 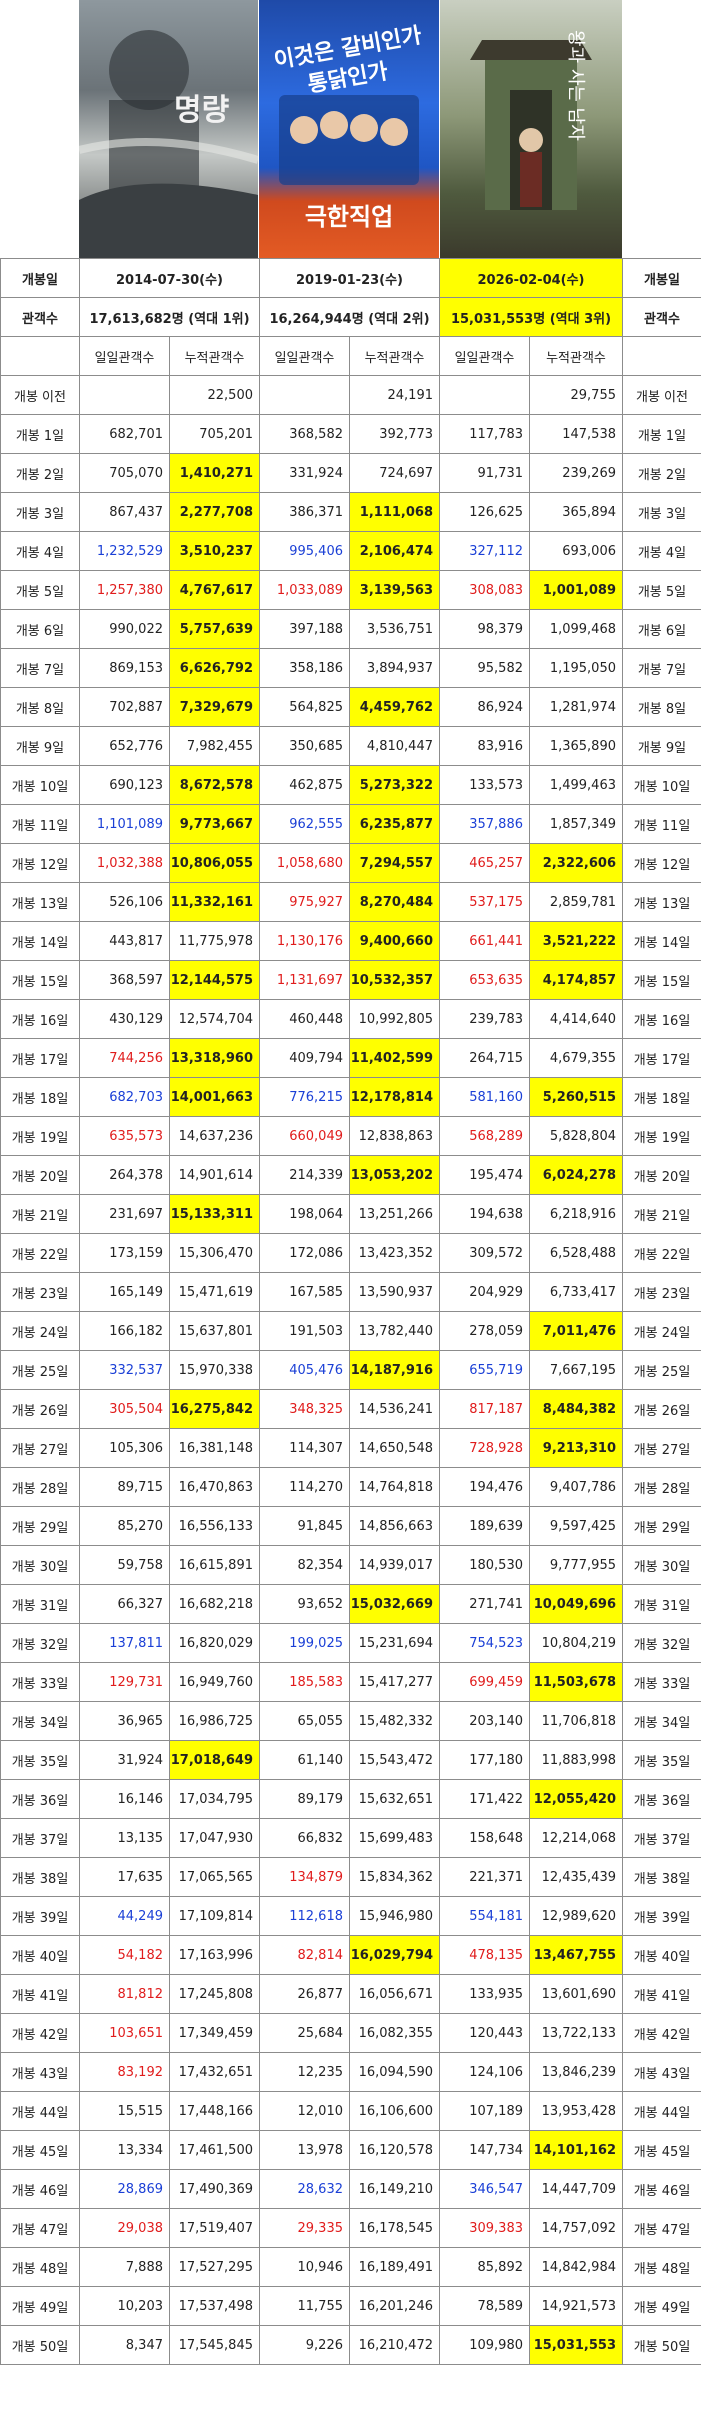 What do you see at coordinates (214, 1019) in the screenshot?
I see `cumulative-cell: 12,574,704` at bounding box center [214, 1019].